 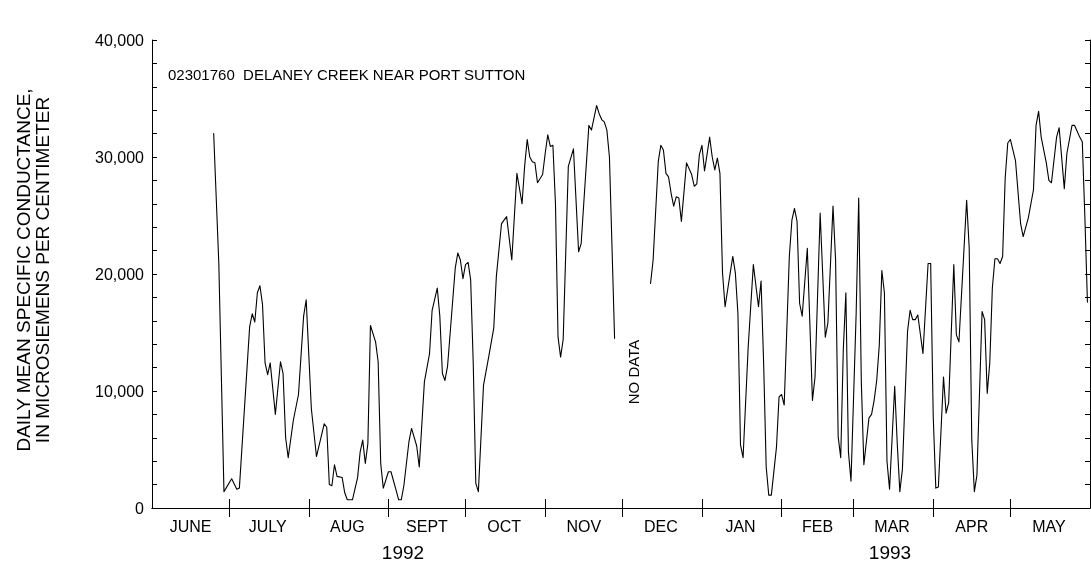 I want to click on x-tick-label: FEB, so click(x=818, y=526).